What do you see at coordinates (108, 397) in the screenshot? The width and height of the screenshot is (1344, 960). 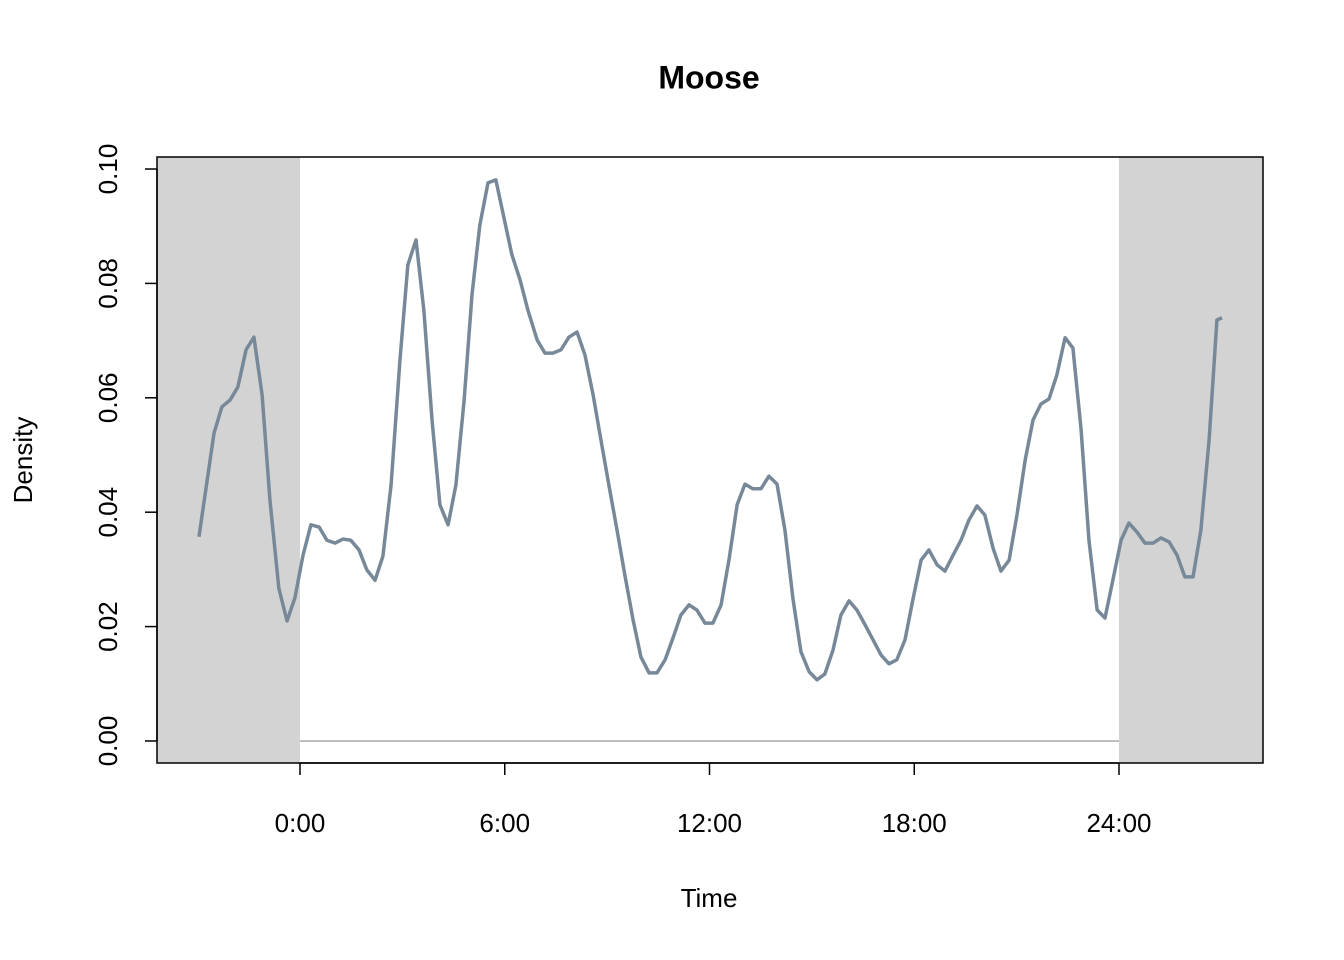 I see `y-tick-label: 0.06` at bounding box center [108, 397].